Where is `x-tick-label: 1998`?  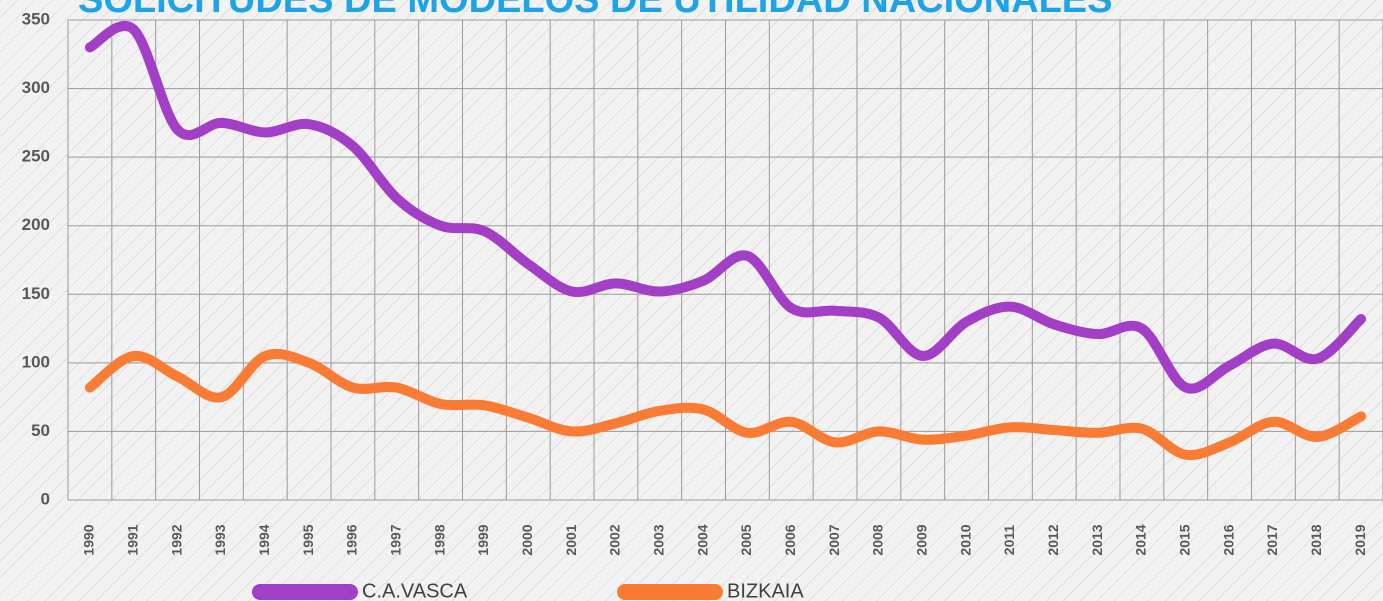 x-tick-label: 1998 is located at coordinates (439, 539).